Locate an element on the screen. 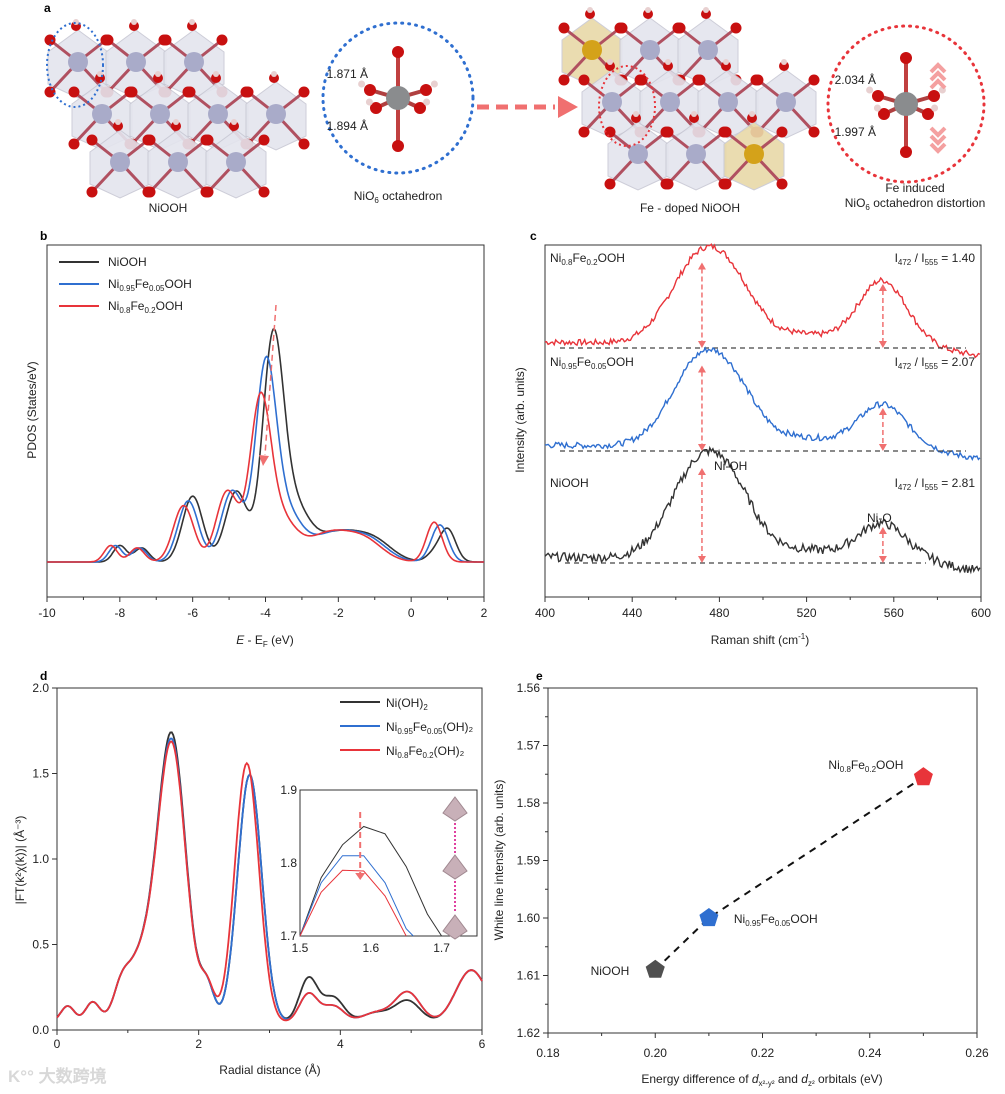 The image size is (1005, 1094). x-tick-label: 0.22 is located at coordinates (763, 1053).